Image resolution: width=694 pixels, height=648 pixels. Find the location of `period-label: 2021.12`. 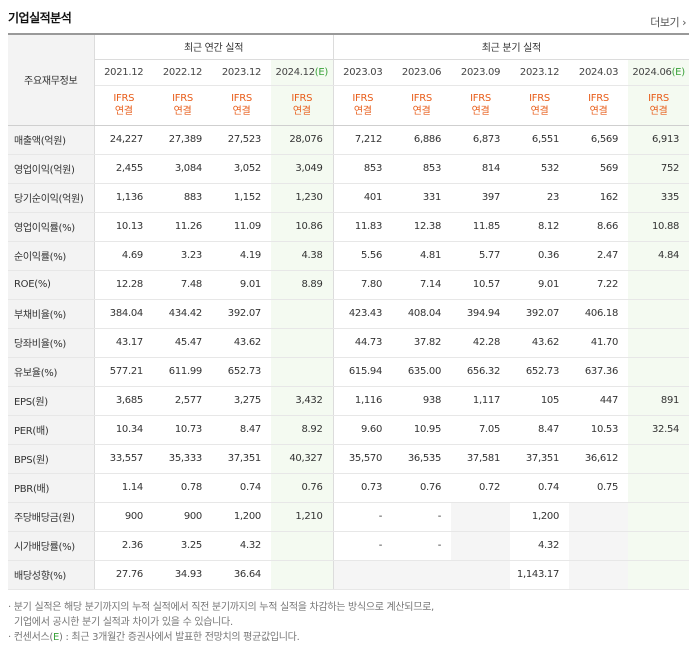

period-label: 2021.12 is located at coordinates (124, 72).